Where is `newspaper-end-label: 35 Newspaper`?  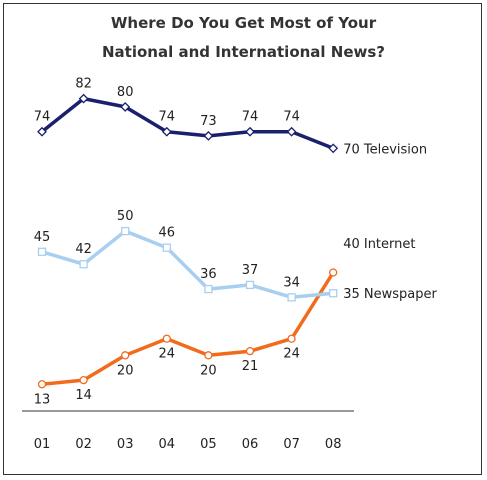 newspaper-end-label: 35 Newspaper is located at coordinates (390, 294).